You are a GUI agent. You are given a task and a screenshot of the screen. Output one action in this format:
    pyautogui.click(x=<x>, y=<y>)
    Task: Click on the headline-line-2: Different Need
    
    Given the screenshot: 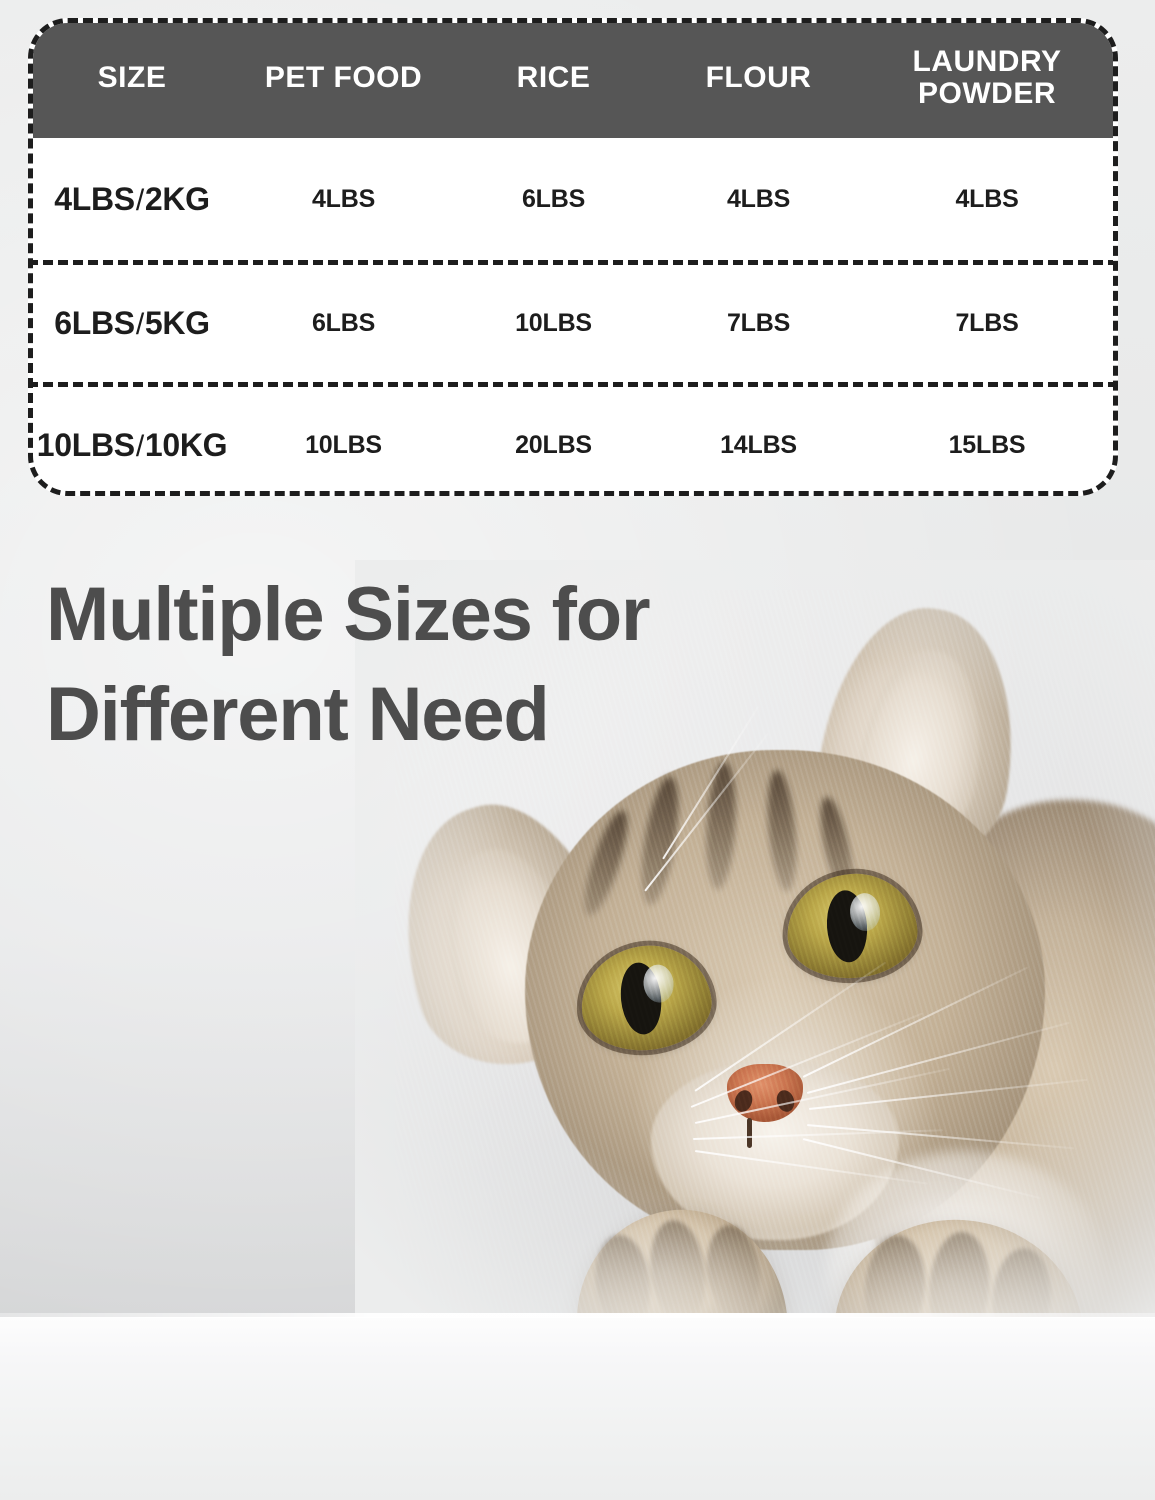 What is the action you would take?
    pyautogui.click(x=298, y=715)
    